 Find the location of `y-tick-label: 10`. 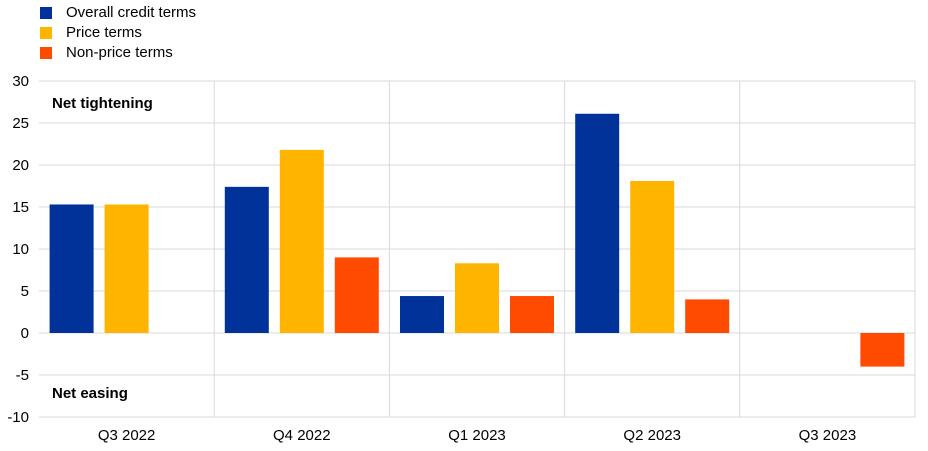

y-tick-label: 10 is located at coordinates (20, 249).